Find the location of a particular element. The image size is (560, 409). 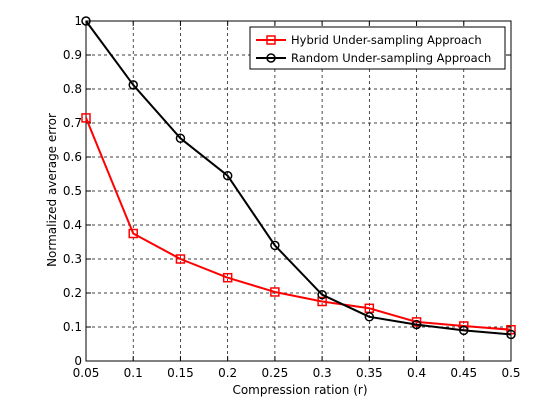

legend-box is located at coordinates (377, 48).